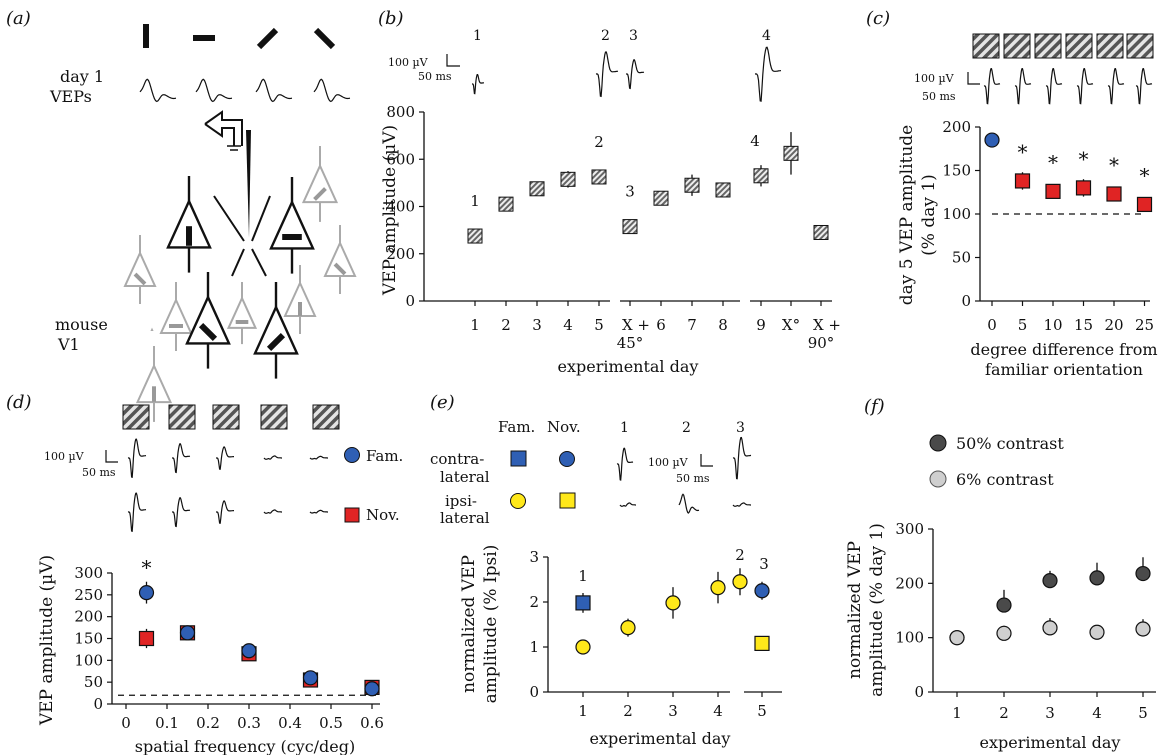  I want to click on panel-d-y-tick-label-5: 250, so click(88, 595).